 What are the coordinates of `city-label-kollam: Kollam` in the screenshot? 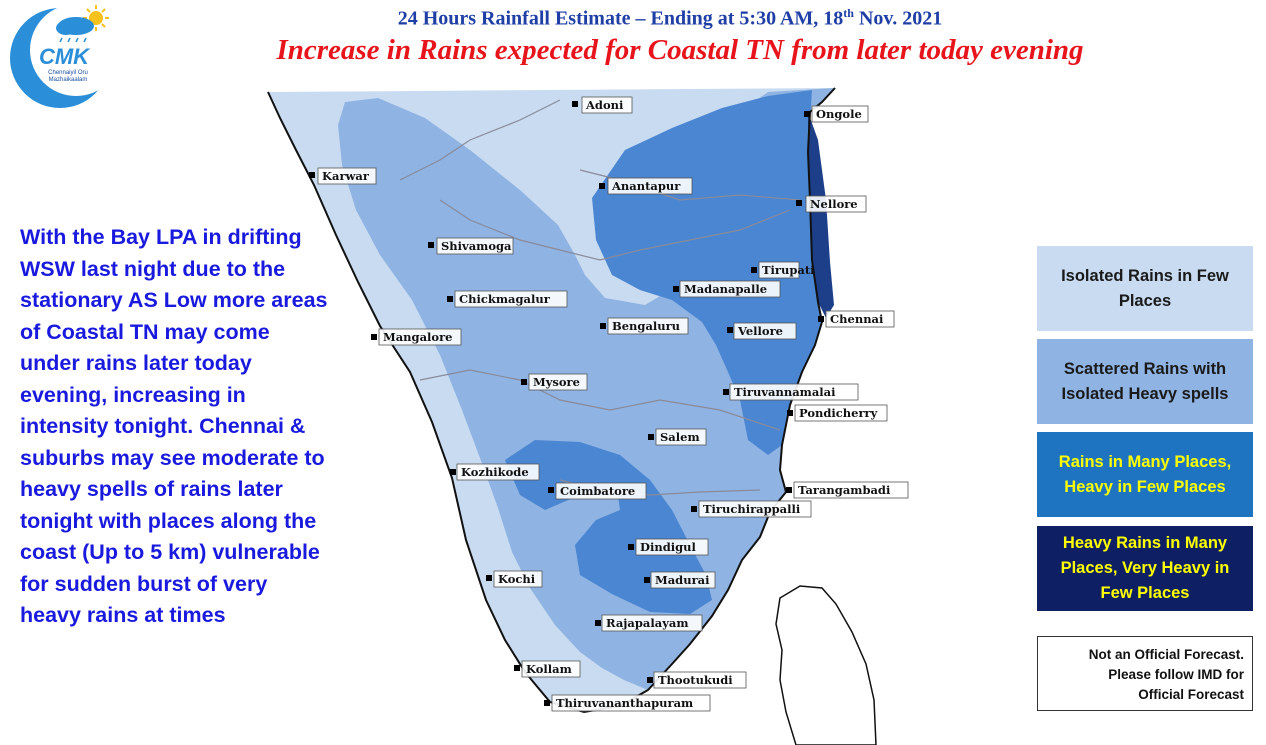 It's located at (549, 669).